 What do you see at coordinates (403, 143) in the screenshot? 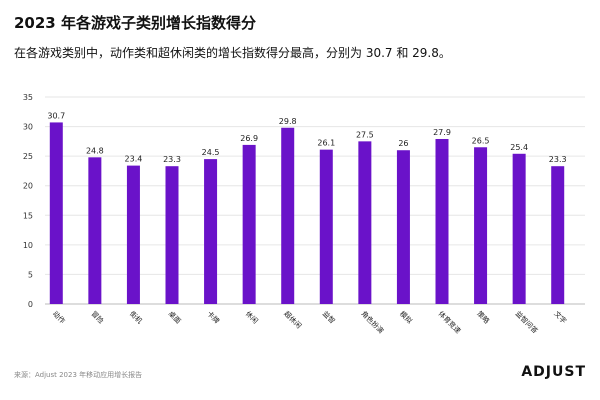
I see `data-label: 26` at bounding box center [403, 143].